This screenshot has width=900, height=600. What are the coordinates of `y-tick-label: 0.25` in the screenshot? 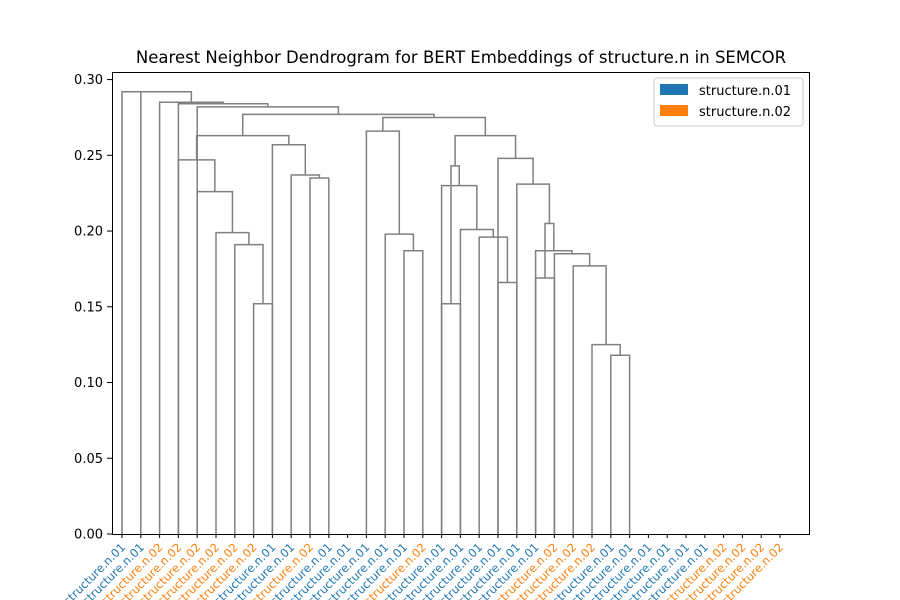 It's located at (88, 156).